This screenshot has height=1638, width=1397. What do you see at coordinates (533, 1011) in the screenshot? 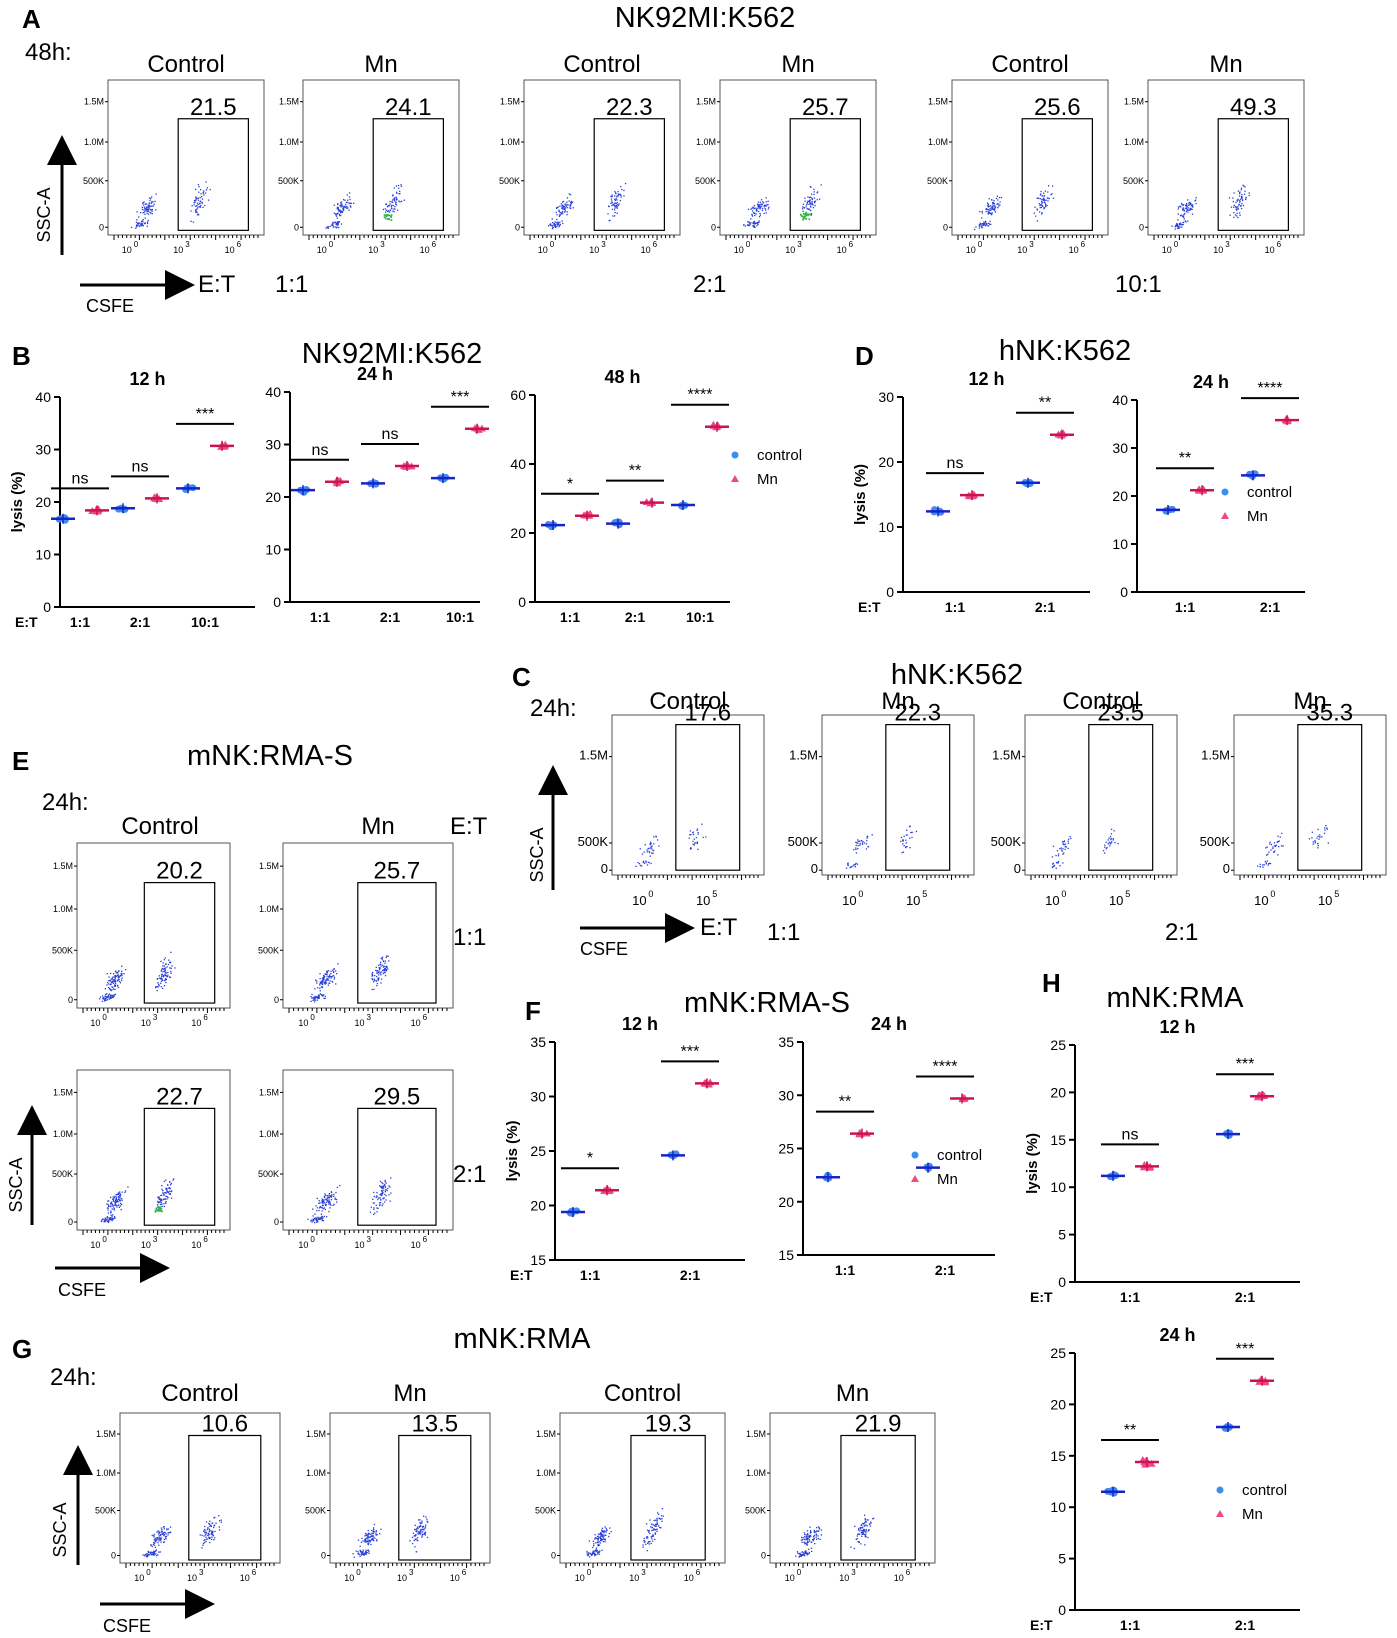
I see `panel-f-label: F` at bounding box center [533, 1011].